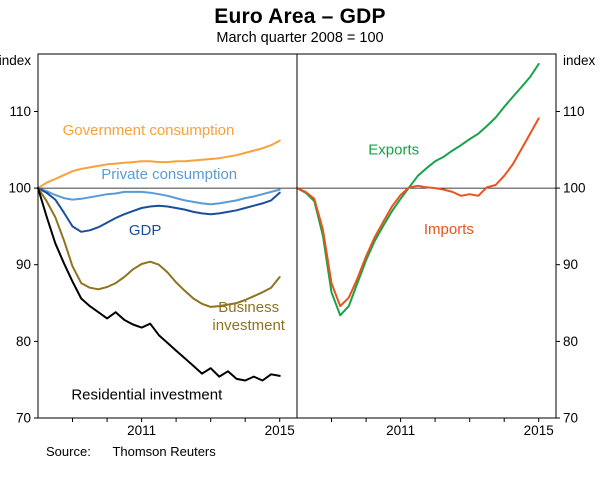  Describe the element at coordinates (15, 60) in the screenshot. I see `y-axis-unit-left: index` at that location.